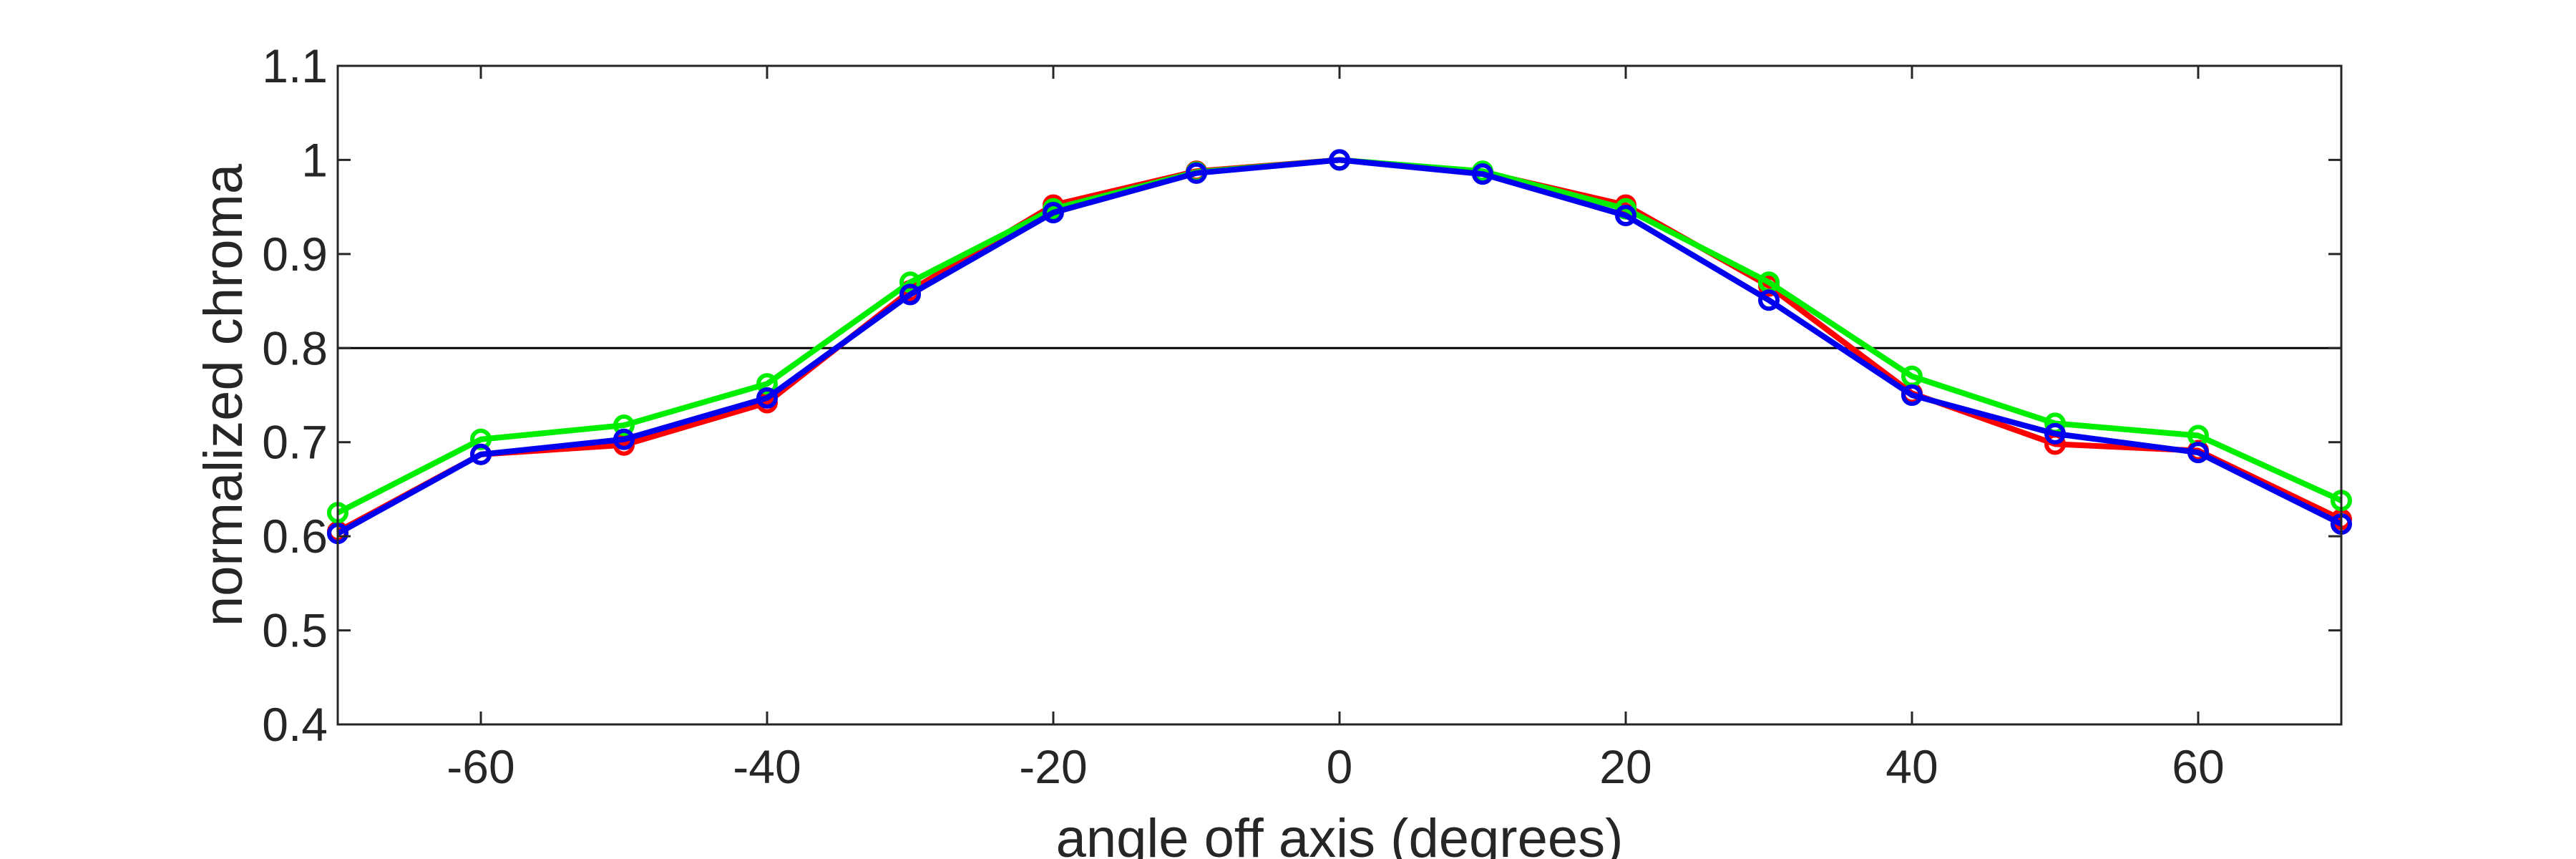 The image size is (2576, 859). Describe the element at coordinates (480, 766) in the screenshot. I see `x-tick-label: -60` at that location.